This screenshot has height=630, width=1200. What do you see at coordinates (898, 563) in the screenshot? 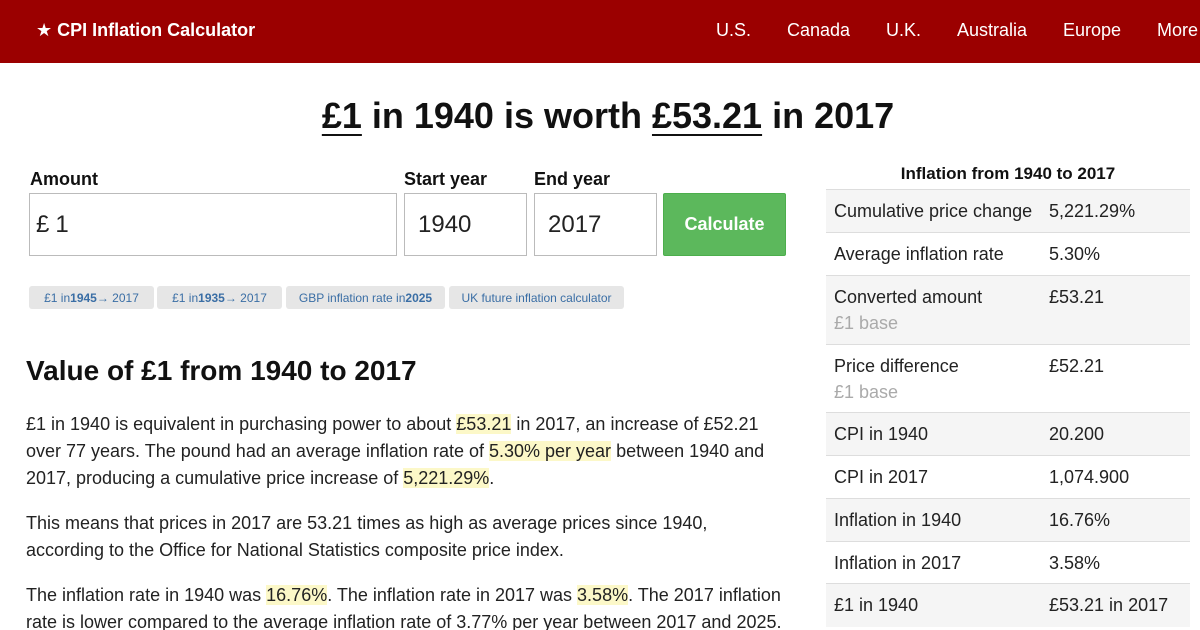
I see `stat-label-text: Inflation in 2017` at bounding box center [898, 563].